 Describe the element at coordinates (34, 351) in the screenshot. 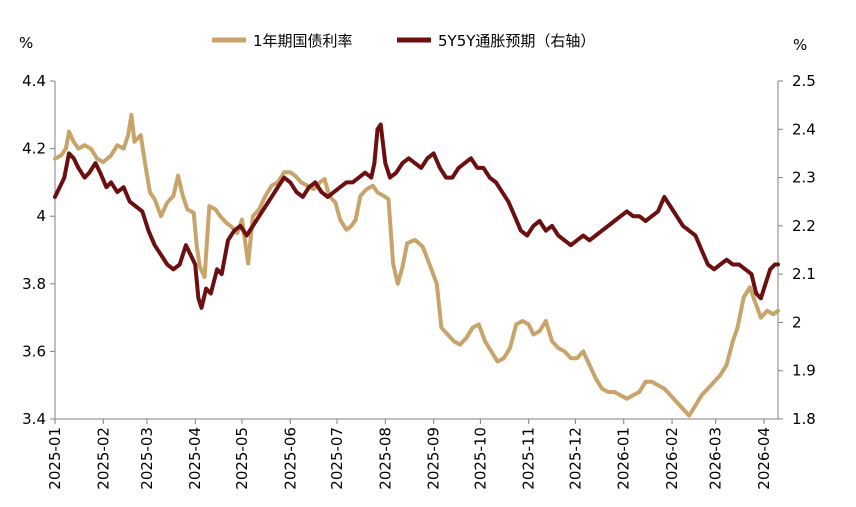

I see `left-tick-label: 3.6` at that location.